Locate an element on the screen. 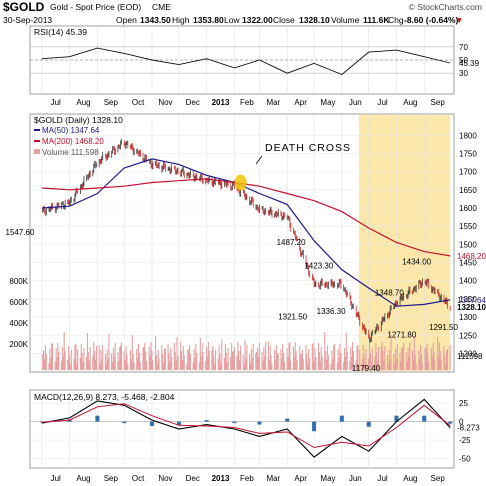 Image resolution: width=486 pixels, height=486 pixels. price-annotation: 1336.30 is located at coordinates (331, 311).